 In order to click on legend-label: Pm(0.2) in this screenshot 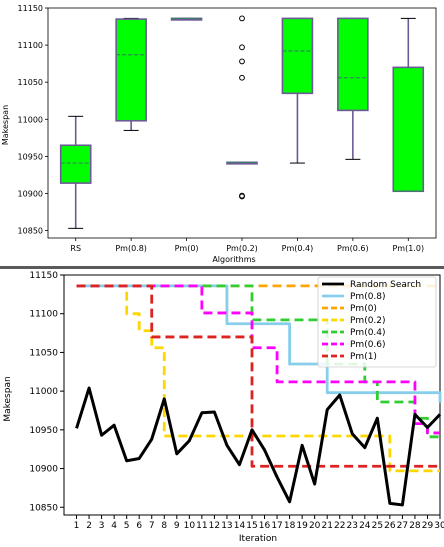, I will do `click(368, 321)`.